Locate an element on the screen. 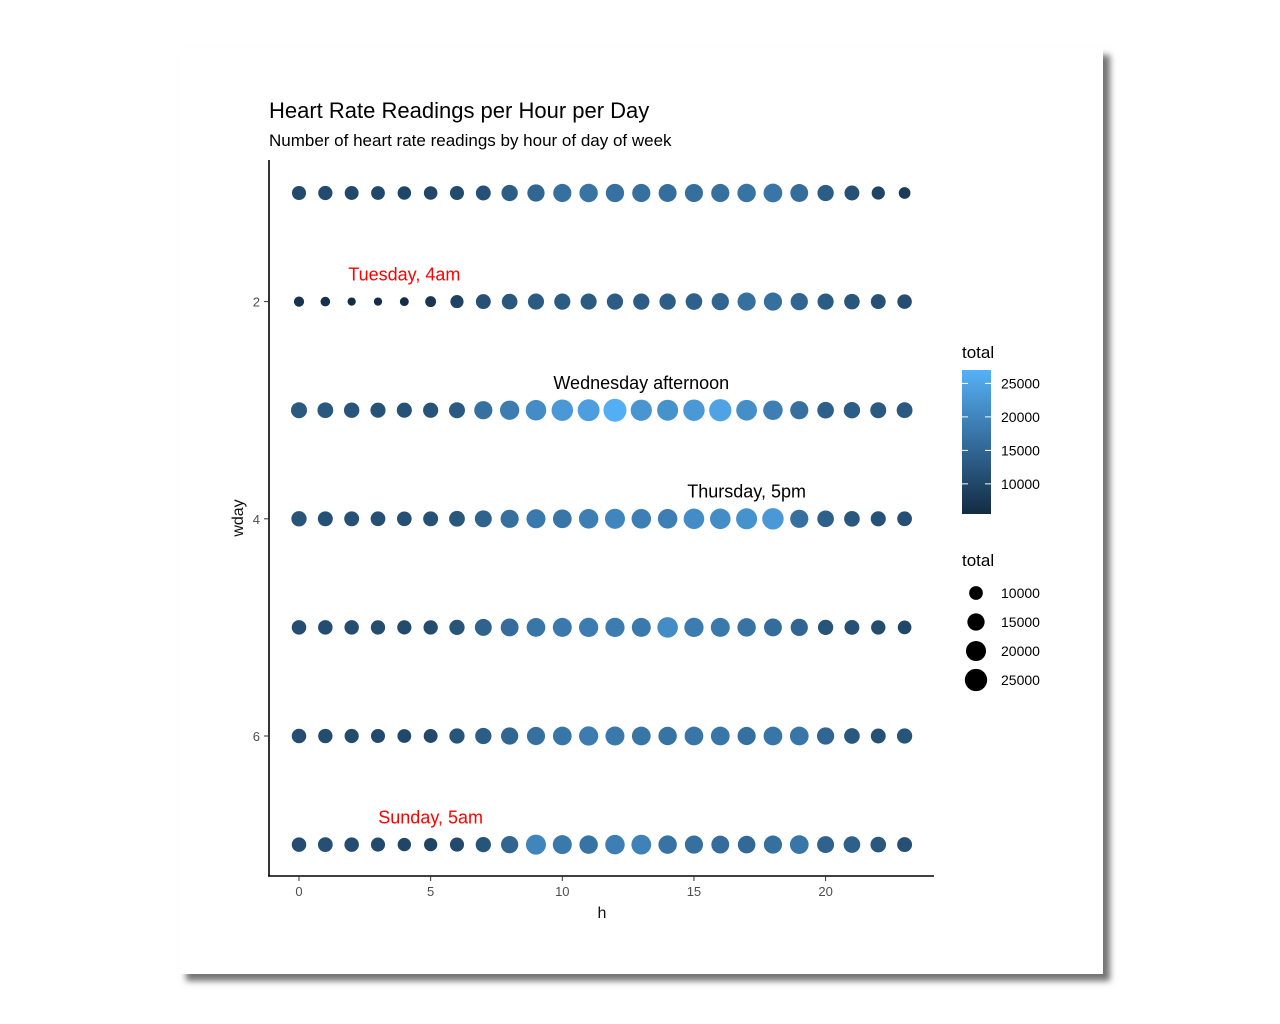  size-legend: total 10000 15000 20000 25000 is located at coordinates (1001, 621).